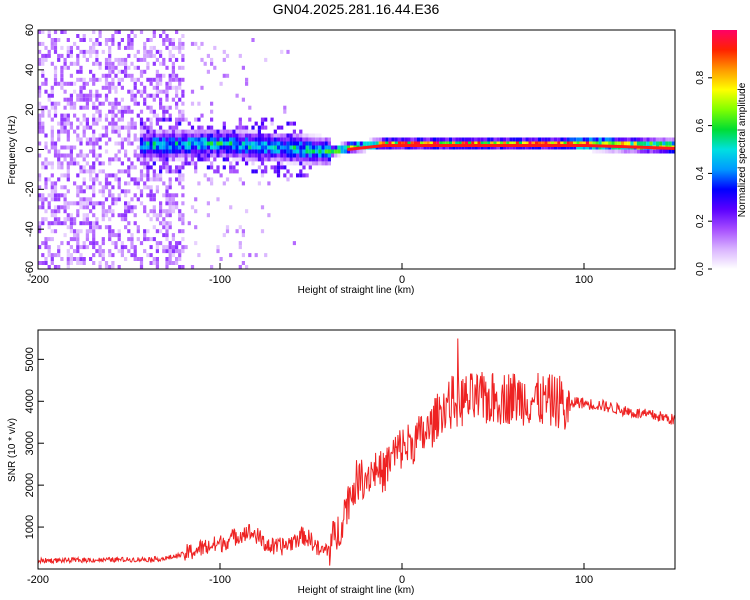  Describe the element at coordinates (700, 125) in the screenshot. I see `colorbar-tick-label: 0.6` at that location.